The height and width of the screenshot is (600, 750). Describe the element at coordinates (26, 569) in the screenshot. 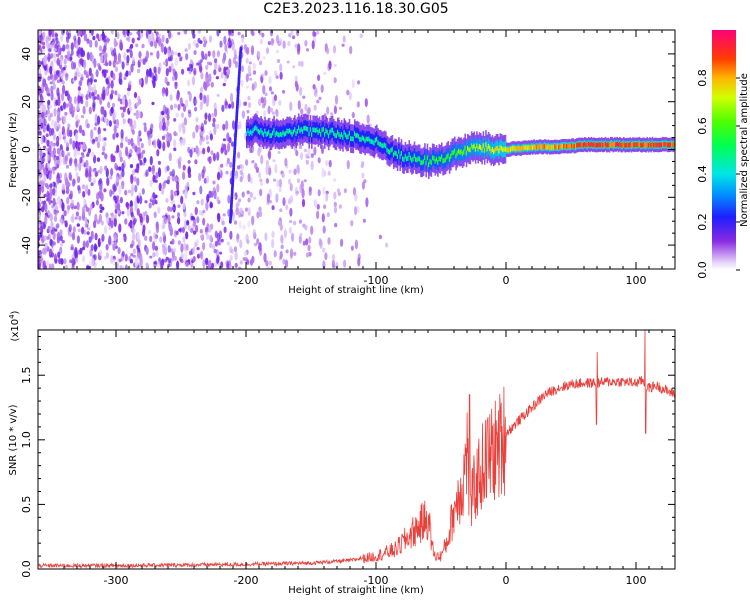

I see `y-tick-label: 0.0` at that location.